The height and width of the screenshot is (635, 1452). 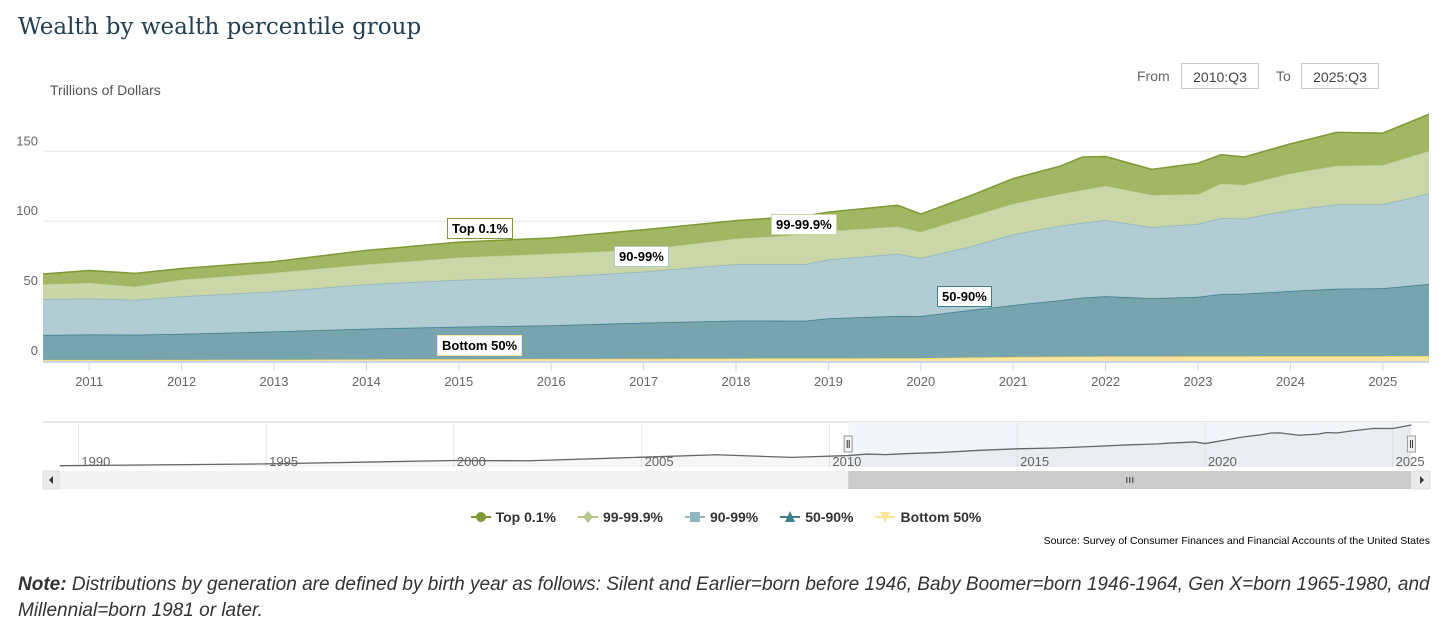 What do you see at coordinates (1222, 461) in the screenshot?
I see `navigator-tick-label: 2020` at bounding box center [1222, 461].